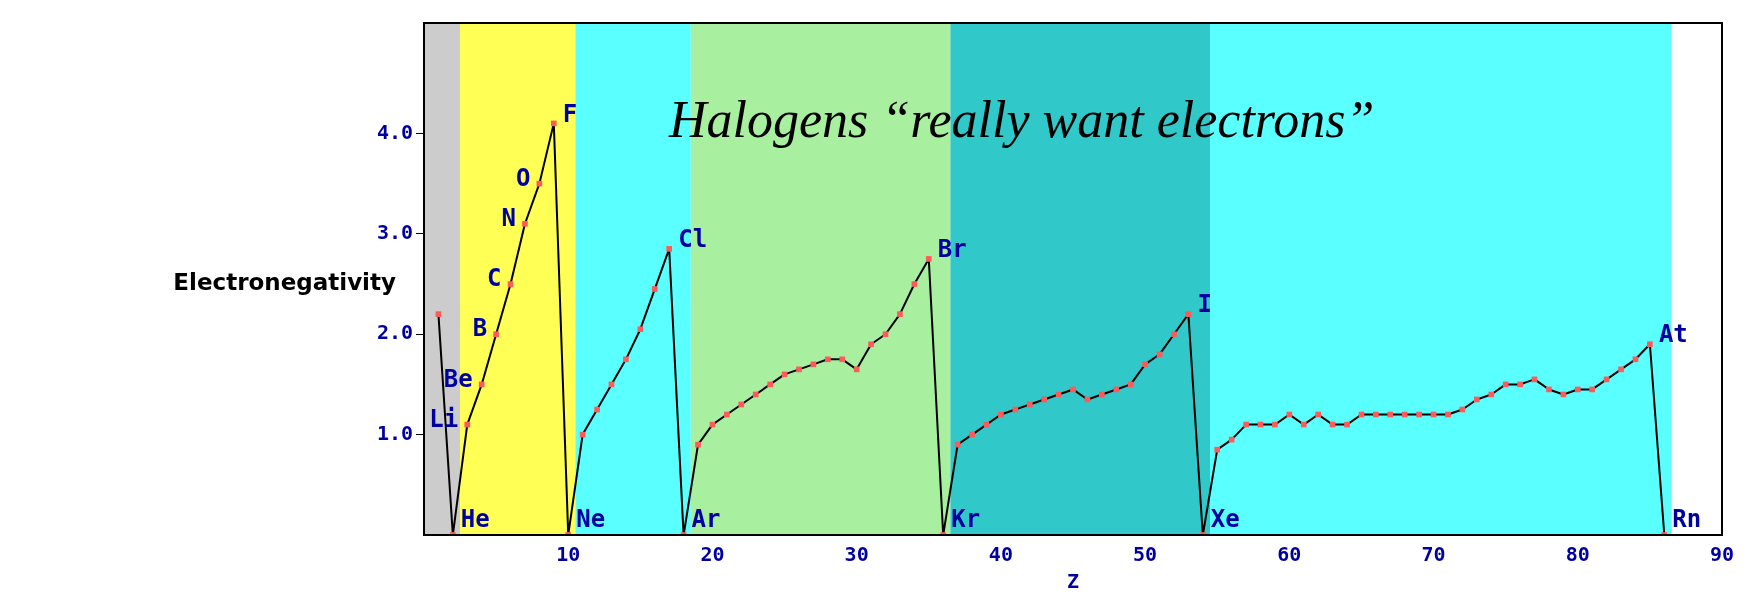 The width and height of the screenshot is (1750, 603). Describe the element at coordinates (494, 278) in the screenshot. I see `annotation: C` at that location.